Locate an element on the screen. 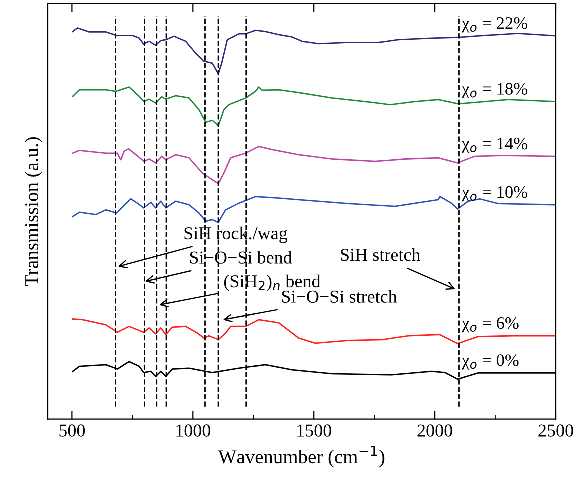  annotation: (SiH$_{2}$)$_{n}$ bend is located at coordinates (272, 283).